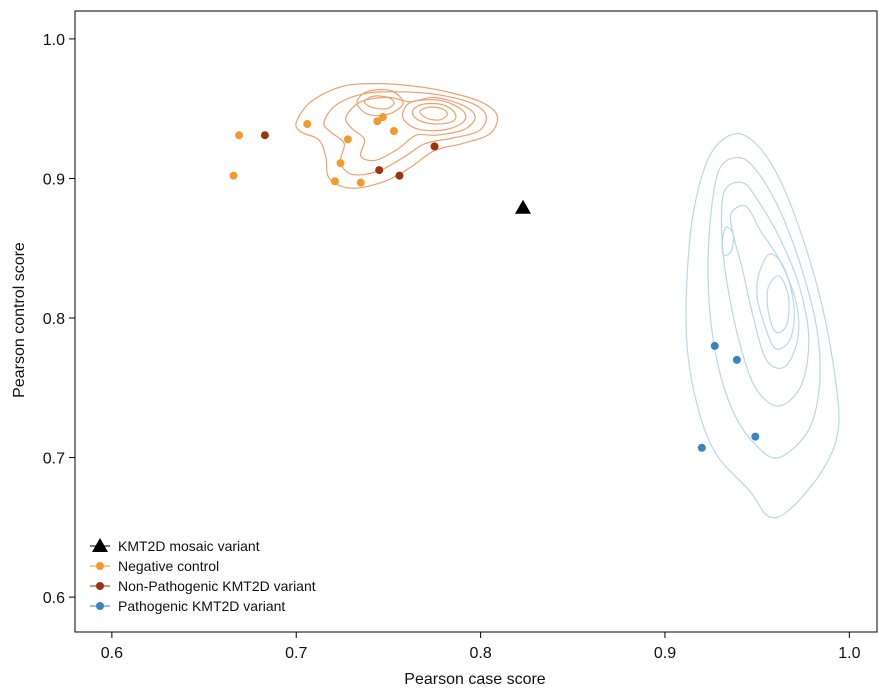 This screenshot has width=878, height=690. I want to click on y-axis-label: Pearson control score, so click(19, 320).